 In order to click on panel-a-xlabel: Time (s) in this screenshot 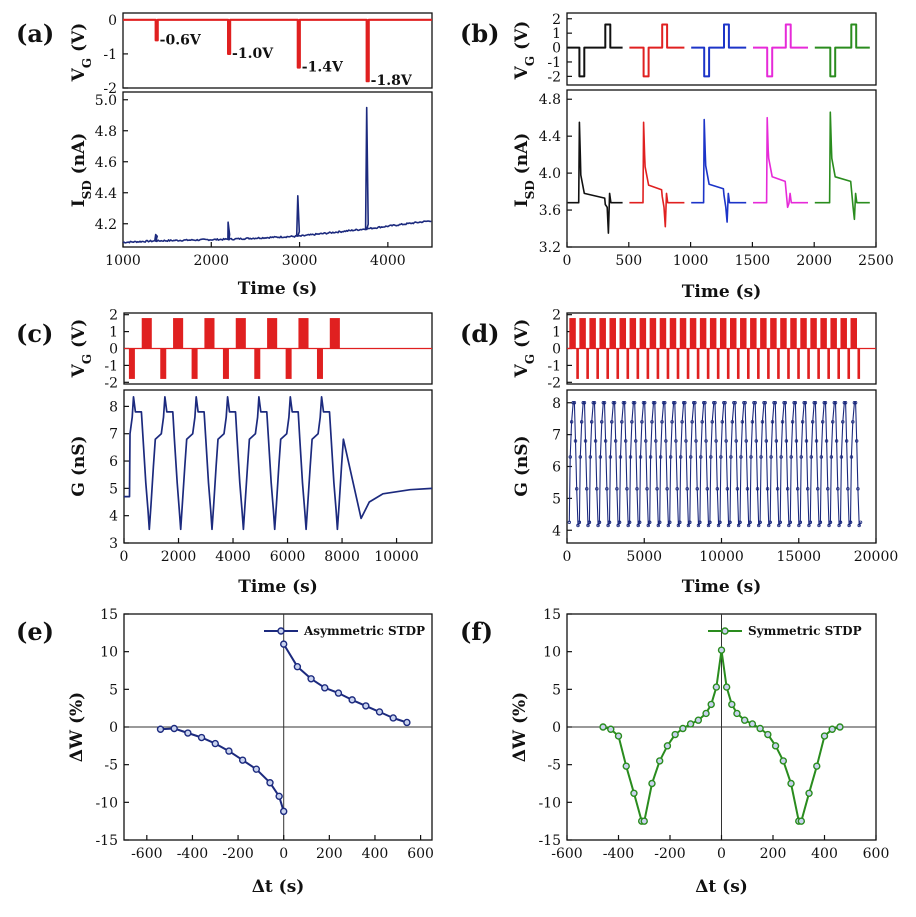, I will do `click(278, 289)`.